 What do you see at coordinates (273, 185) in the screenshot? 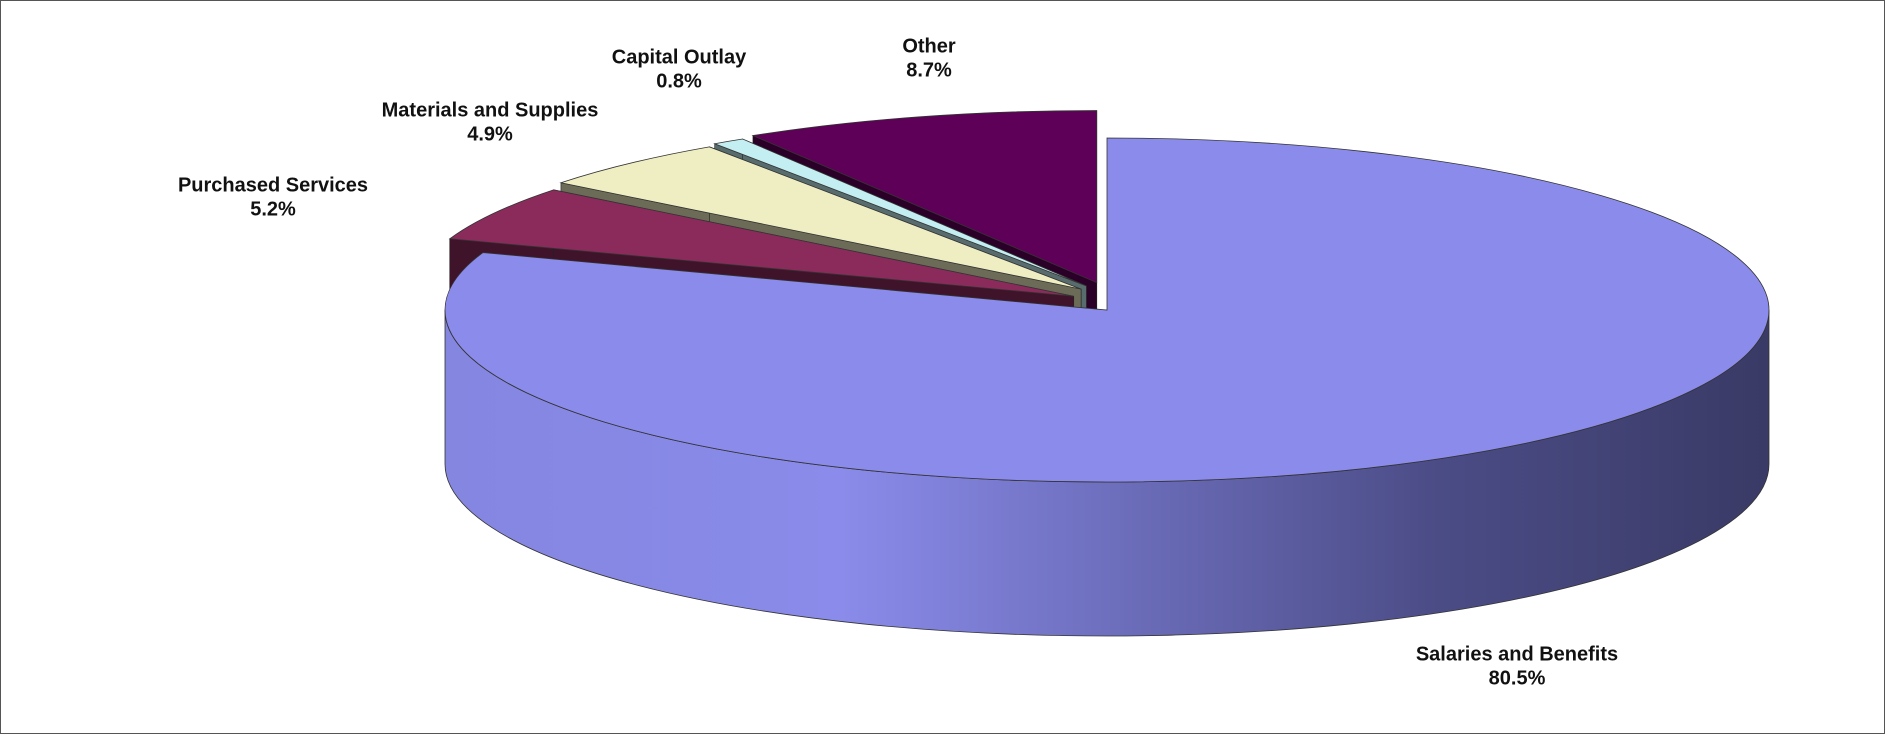
I see `slice-label: Purchased Services` at bounding box center [273, 185].